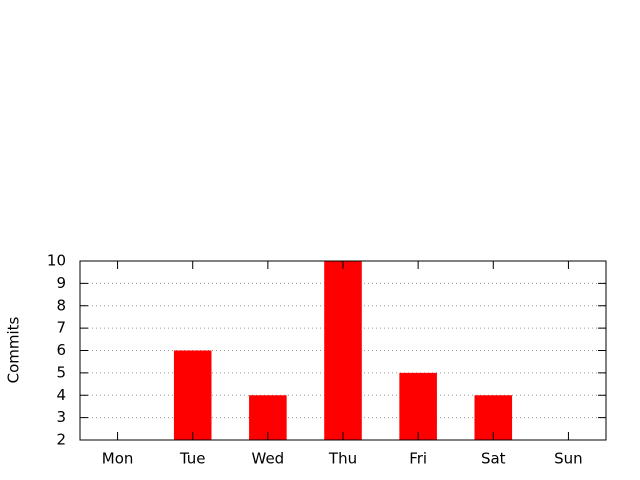 The image size is (640, 480). What do you see at coordinates (56, 261) in the screenshot?
I see `y-tick-label: 10` at bounding box center [56, 261].